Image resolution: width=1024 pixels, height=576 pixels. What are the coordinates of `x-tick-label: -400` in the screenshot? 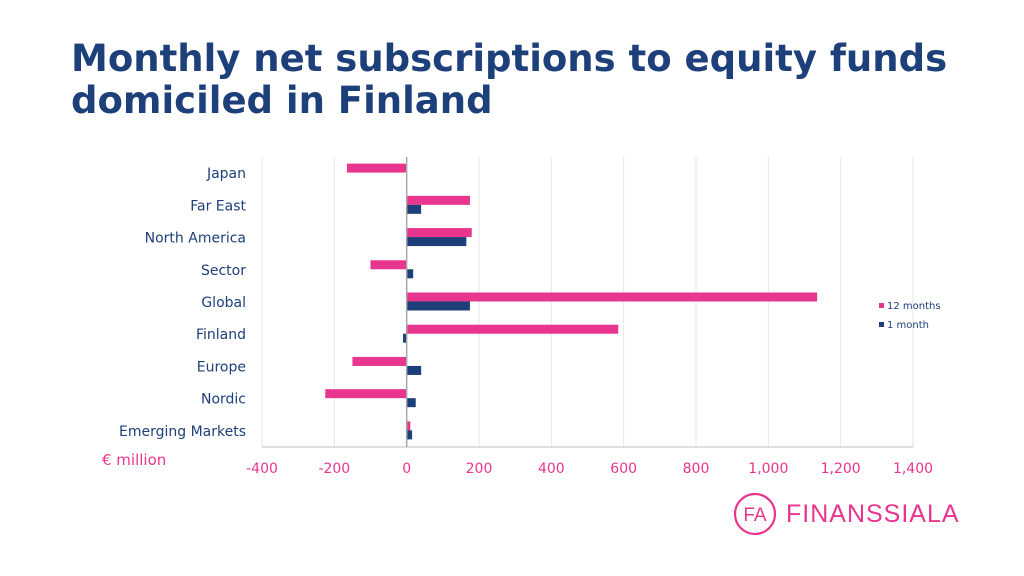 It's located at (262, 469).